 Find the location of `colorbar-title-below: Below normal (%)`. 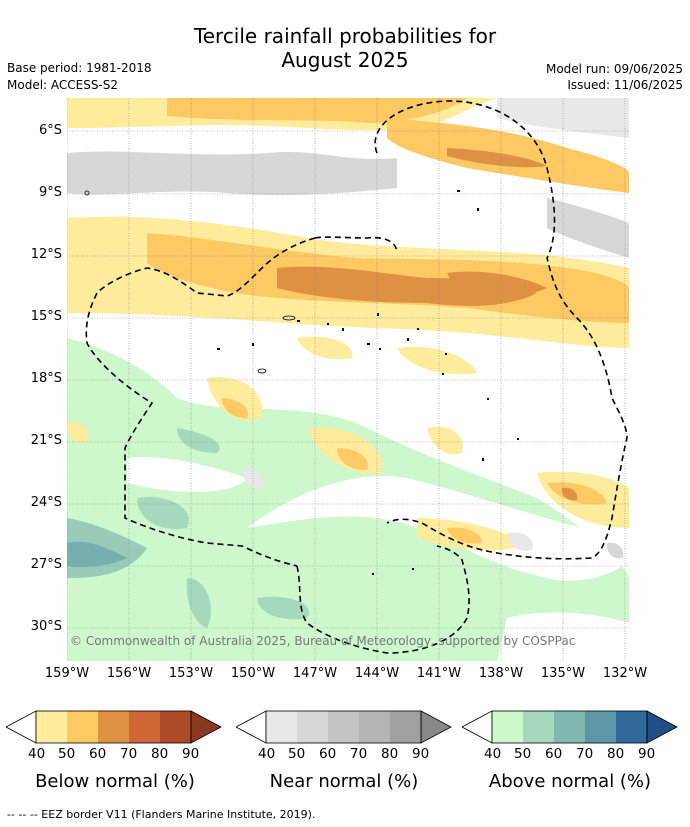

colorbar-title-below: Below normal (%) is located at coordinates (115, 781).